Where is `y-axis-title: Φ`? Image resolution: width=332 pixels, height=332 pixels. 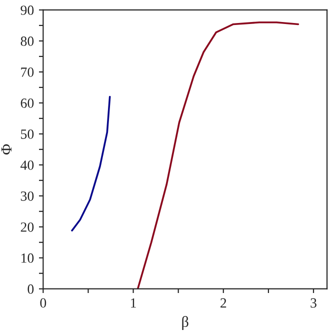
y-axis-title: Φ is located at coordinates (6, 149).